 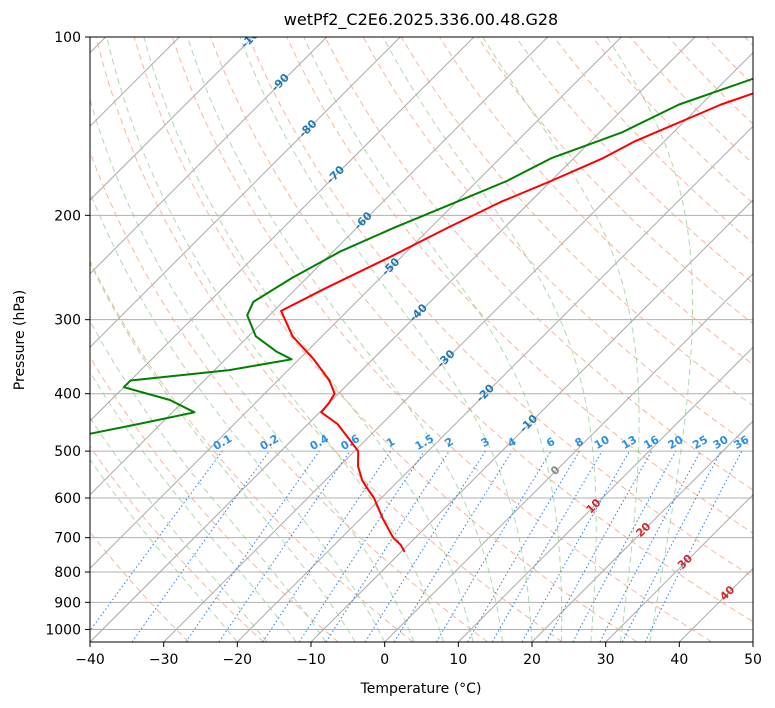 I want to click on mixing-ratio-label: 13, so click(x=629, y=442).